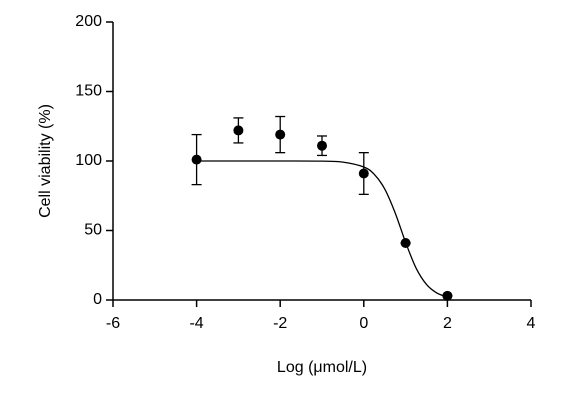 The image size is (576, 406). I want to click on x-axis-label: Log (μmol/L), so click(322, 367).